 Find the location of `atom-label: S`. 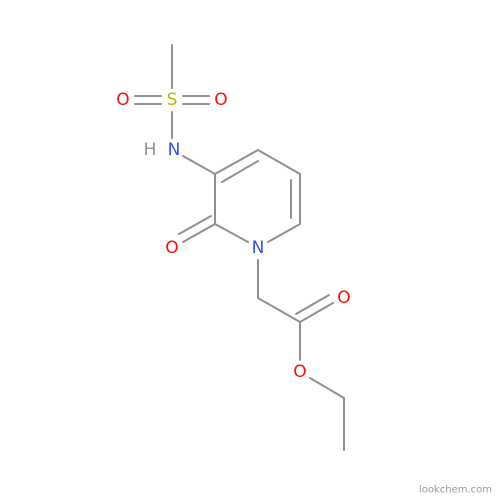

atom-label: S is located at coordinates (172, 100).